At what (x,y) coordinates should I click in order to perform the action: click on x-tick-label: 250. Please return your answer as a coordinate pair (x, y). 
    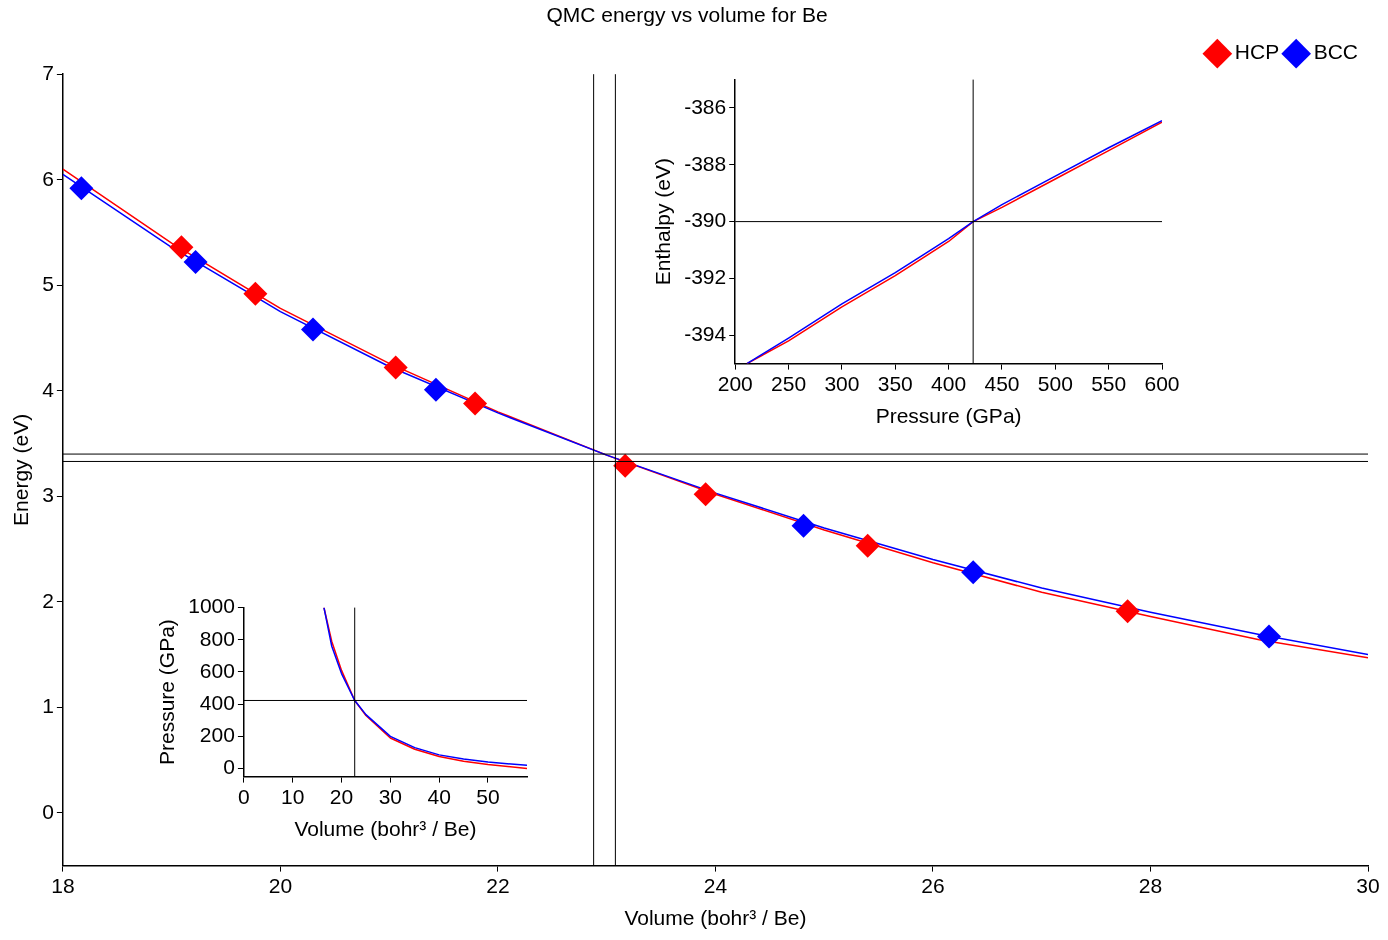
    Looking at the image, I should click on (789, 383).